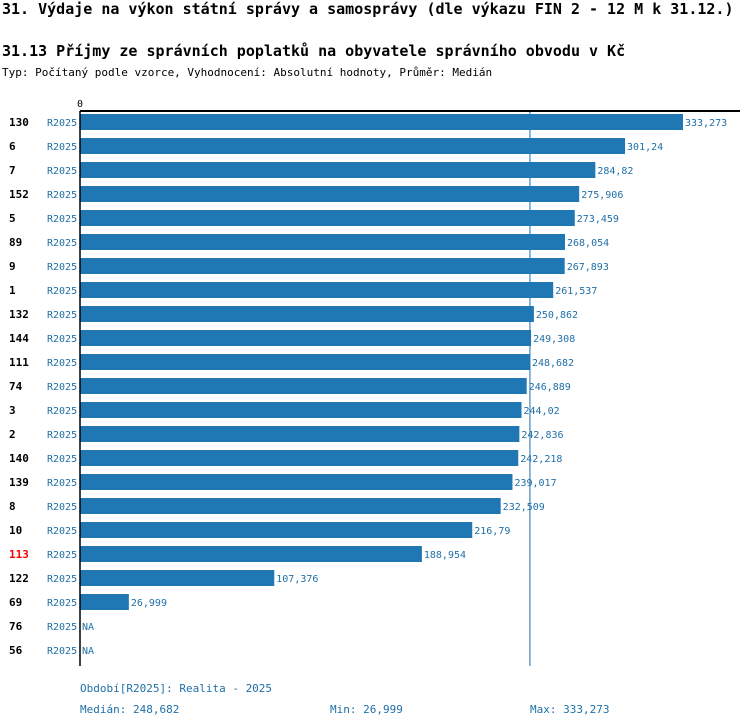 The width and height of the screenshot is (750, 726). I want to click on value-label-7: 284,82, so click(615, 171).